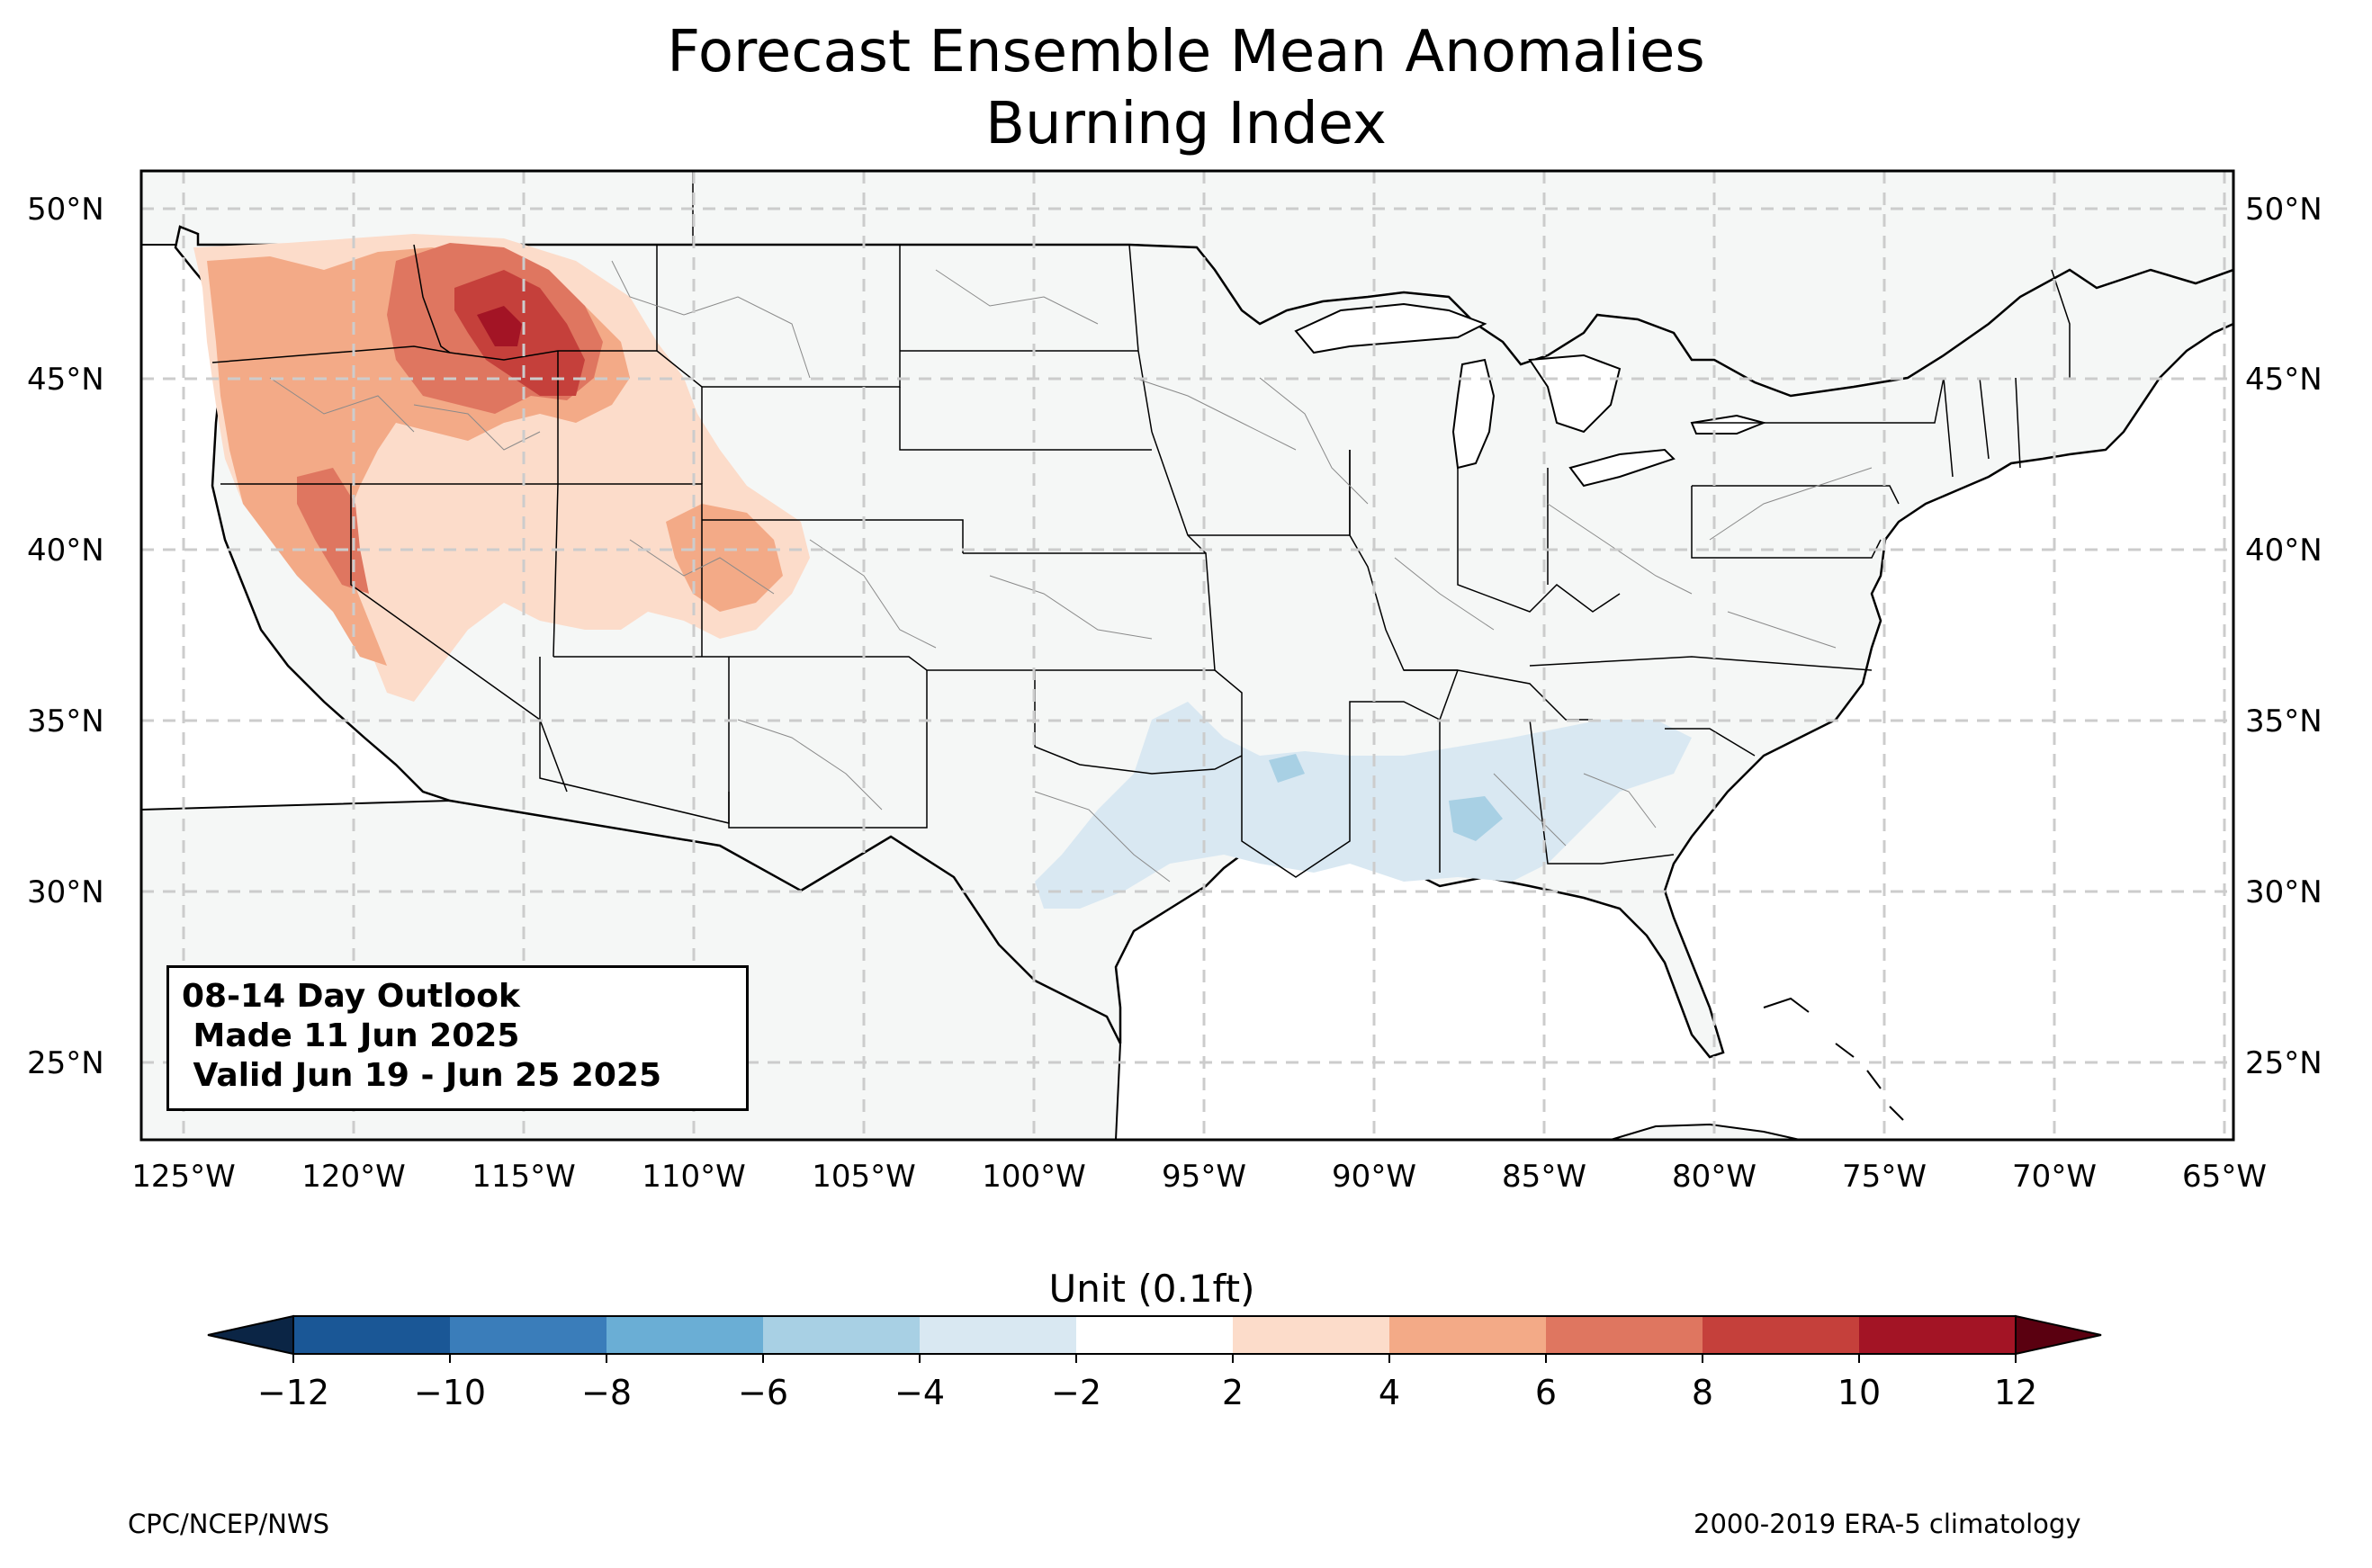 The image size is (2372, 1568). What do you see at coordinates (351, 996) in the screenshot?
I see `outlook-period: 08-14 Day Outlook` at bounding box center [351, 996].